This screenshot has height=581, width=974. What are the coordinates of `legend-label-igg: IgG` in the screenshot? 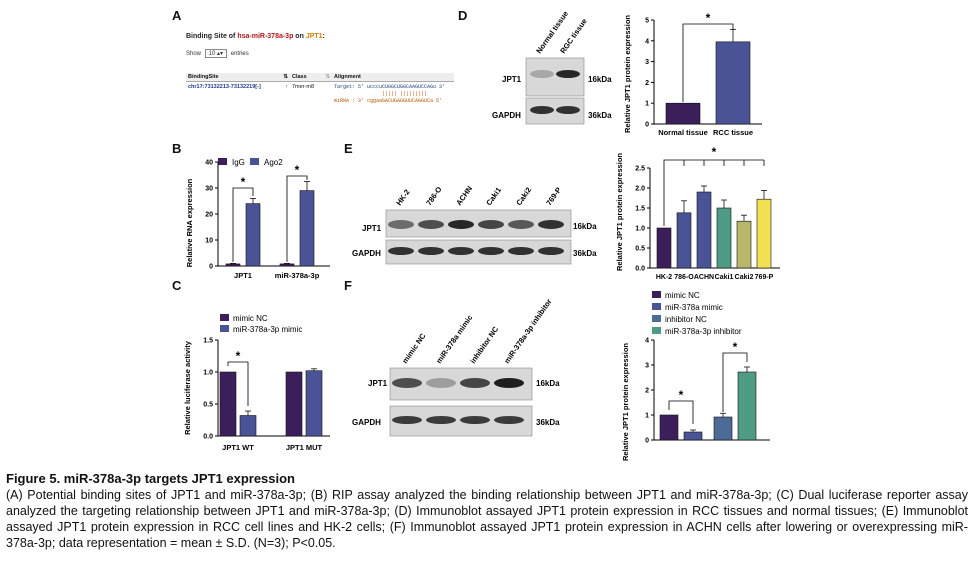 It's located at (238, 162).